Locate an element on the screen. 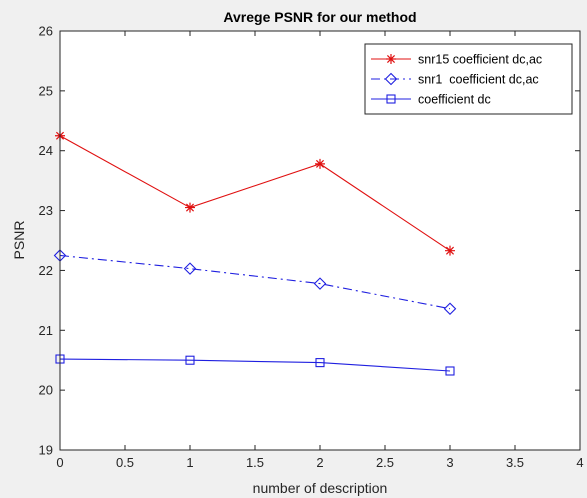 The image size is (587, 498). y-tick-label: 19 is located at coordinates (46, 450).